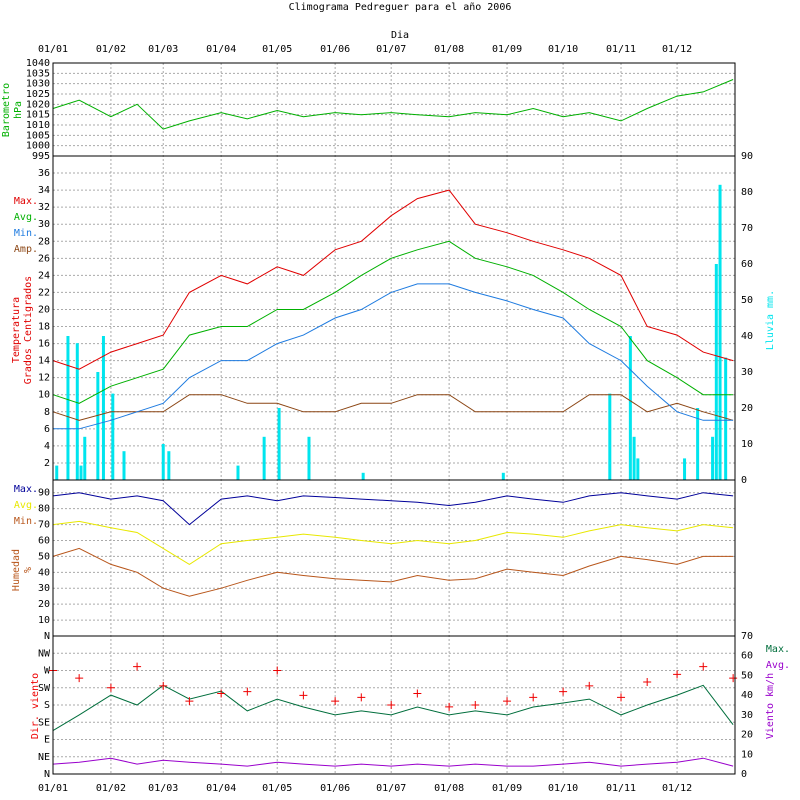 The image size is (800, 800). I want to click on wind-legend-max: Max., so click(778, 649).